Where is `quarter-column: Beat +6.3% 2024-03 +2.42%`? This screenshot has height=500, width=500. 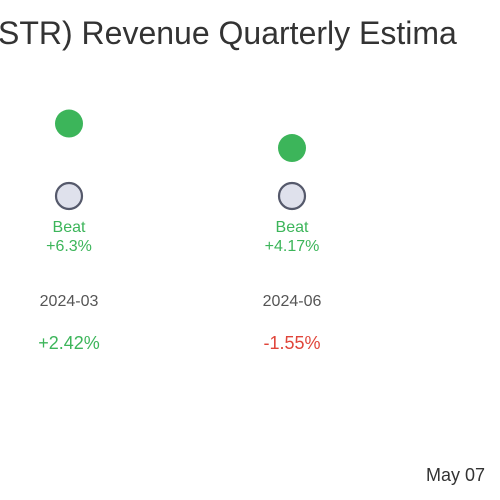 quarter-column: Beat +6.3% 2024-03 +2.42% is located at coordinates (69, 231).